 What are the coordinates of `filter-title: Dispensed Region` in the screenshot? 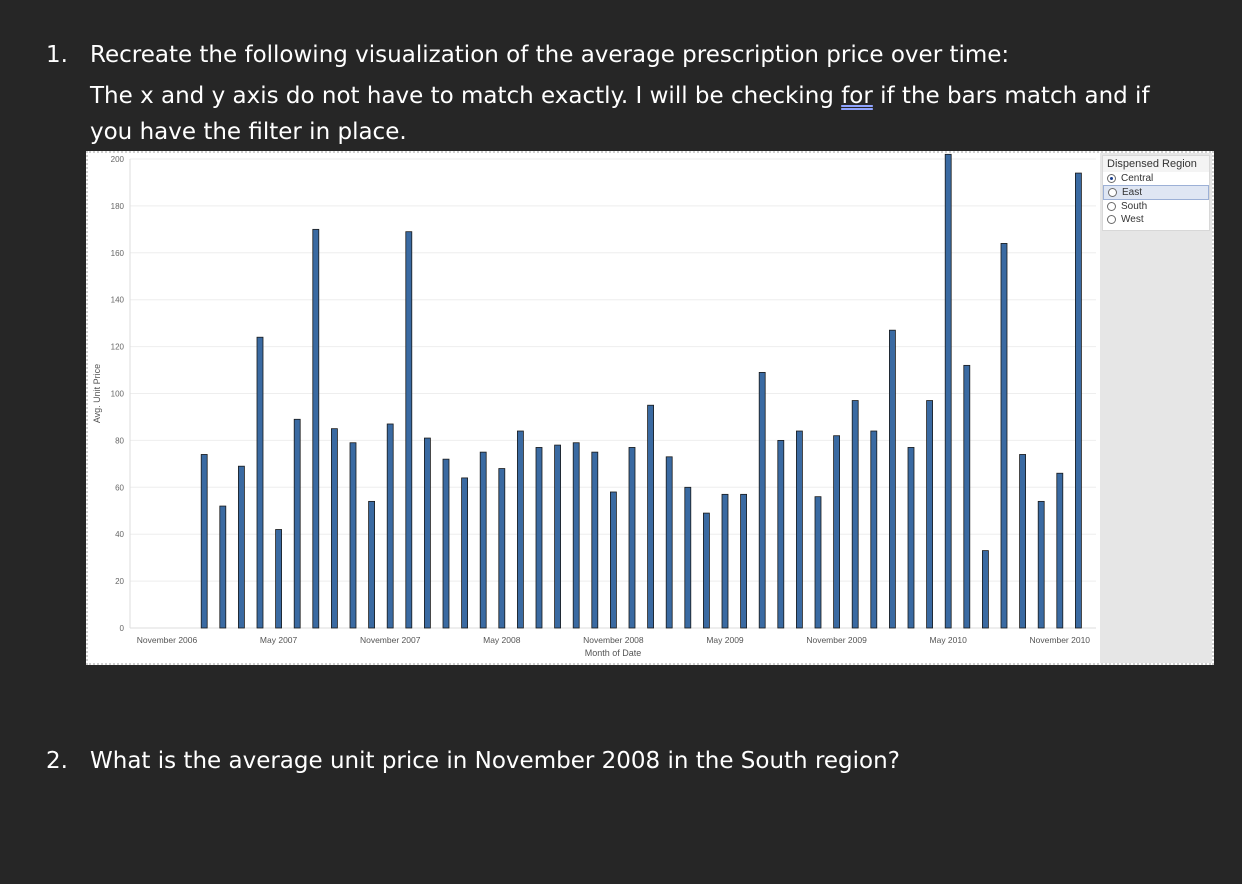 It's located at (1156, 164).